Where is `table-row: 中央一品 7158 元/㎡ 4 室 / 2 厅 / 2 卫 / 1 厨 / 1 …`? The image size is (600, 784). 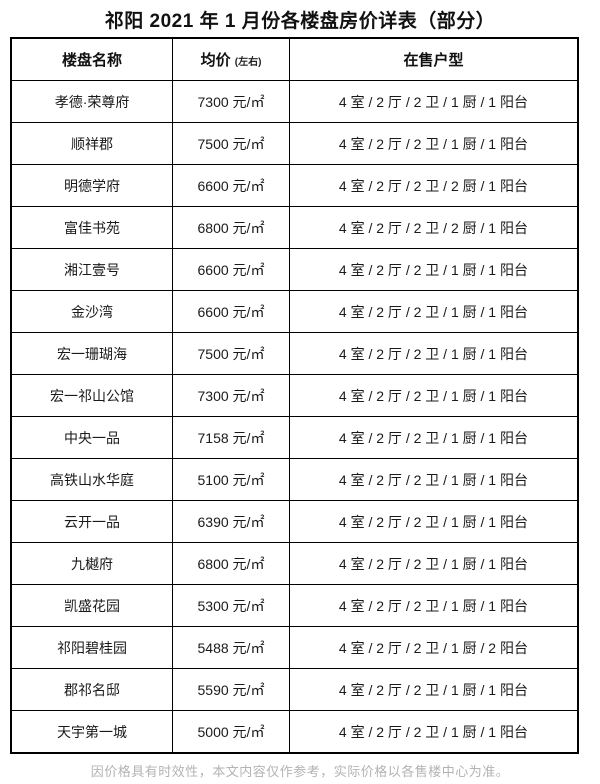
table-row: 中央一品 7158 元/㎡ 4 室 / 2 厅 / 2 卫 / 1 厨 / 1 … is located at coordinates (294, 437).